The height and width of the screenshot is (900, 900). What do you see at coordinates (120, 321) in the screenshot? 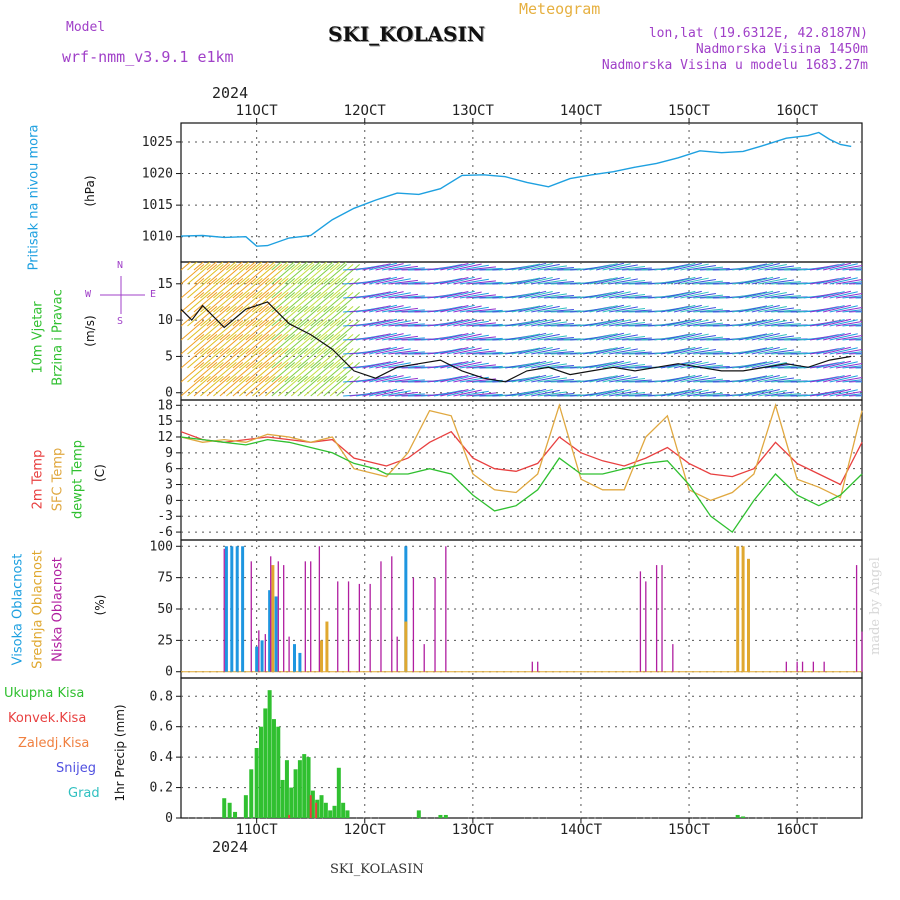
I see `windrose-s: S` at bounding box center [120, 321].